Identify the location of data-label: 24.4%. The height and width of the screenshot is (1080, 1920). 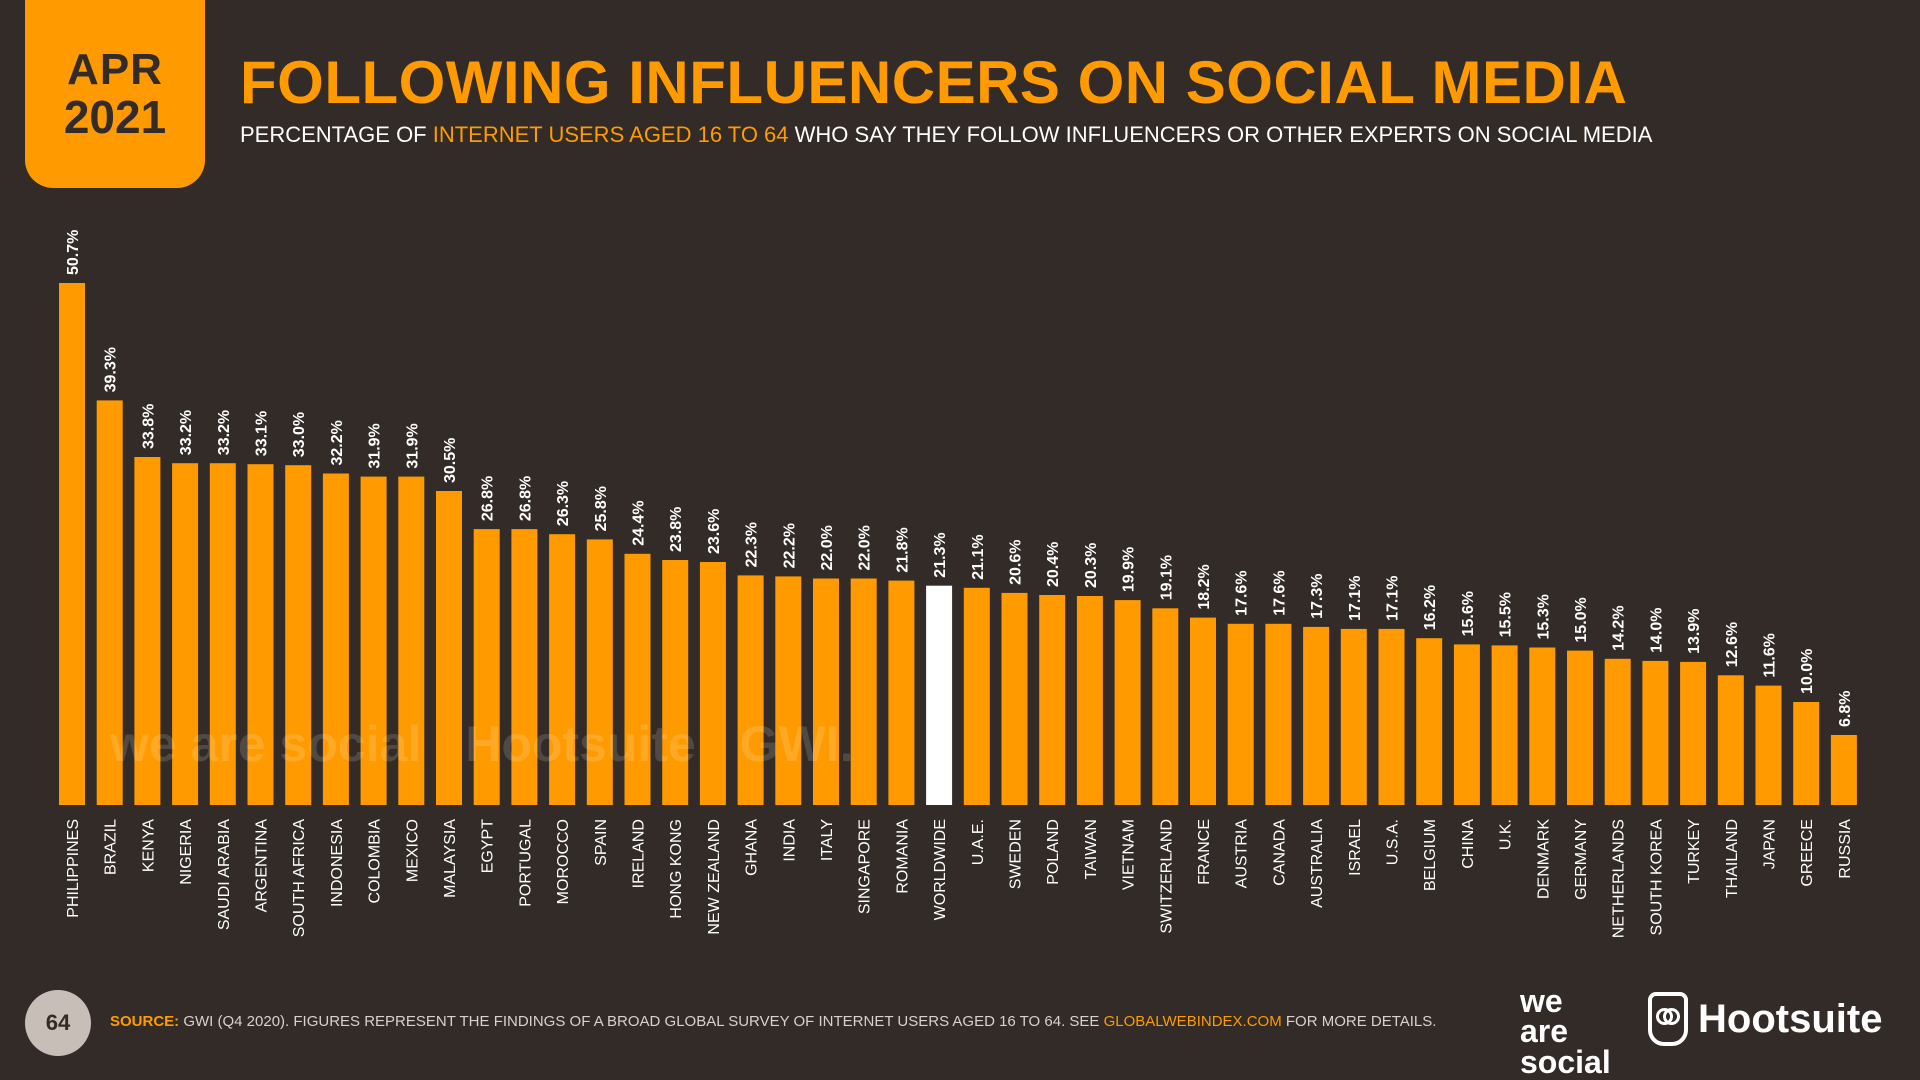
(639, 522).